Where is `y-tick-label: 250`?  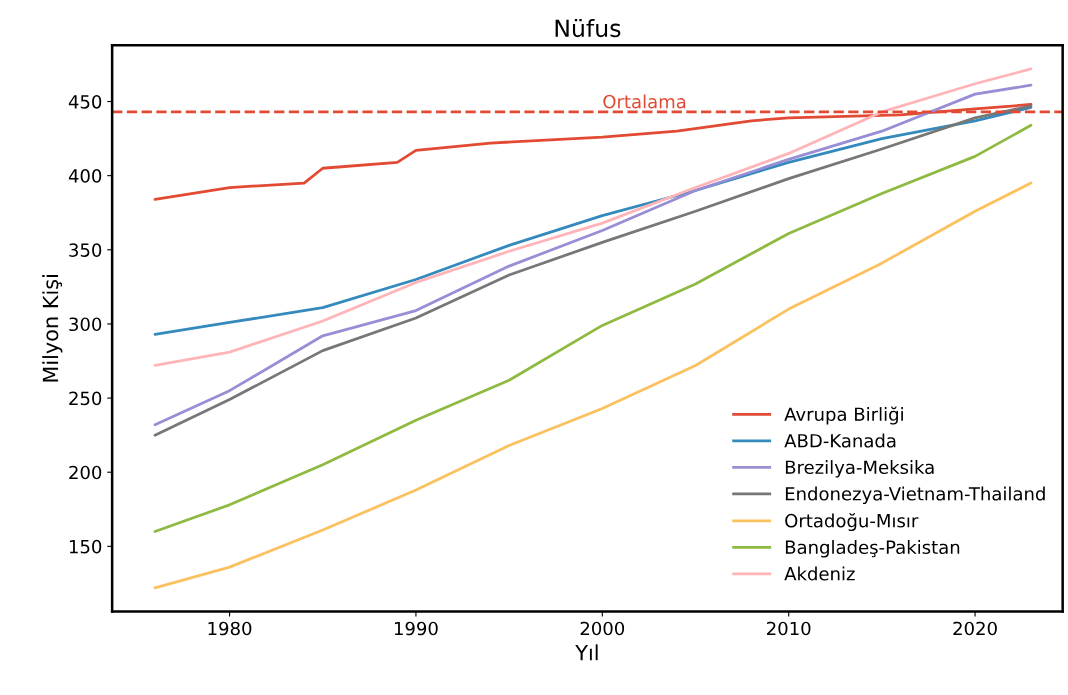 y-tick-label: 250 is located at coordinates (85, 398).